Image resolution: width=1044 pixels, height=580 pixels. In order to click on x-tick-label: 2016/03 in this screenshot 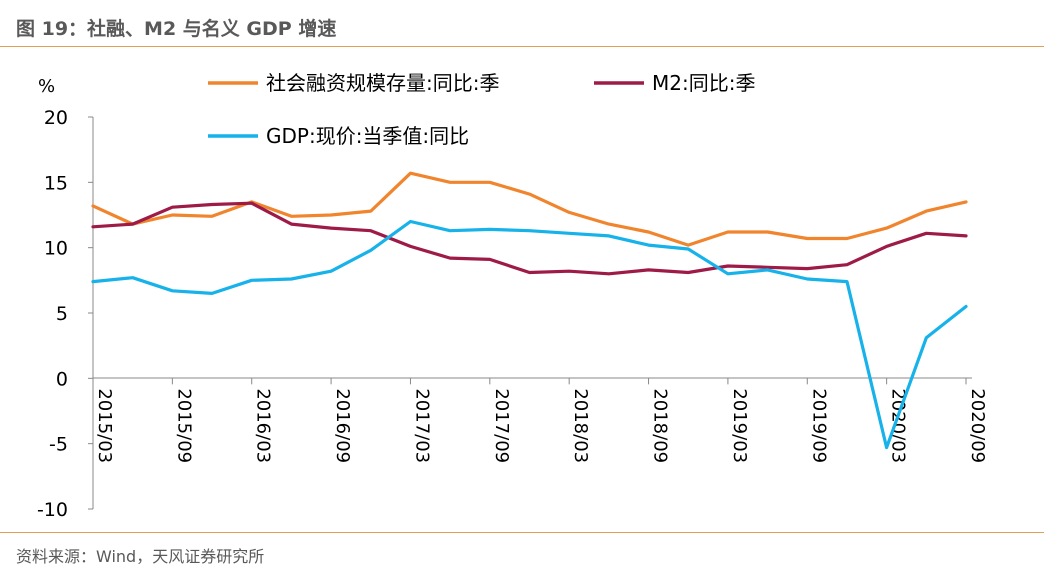, I will do `click(263, 425)`.